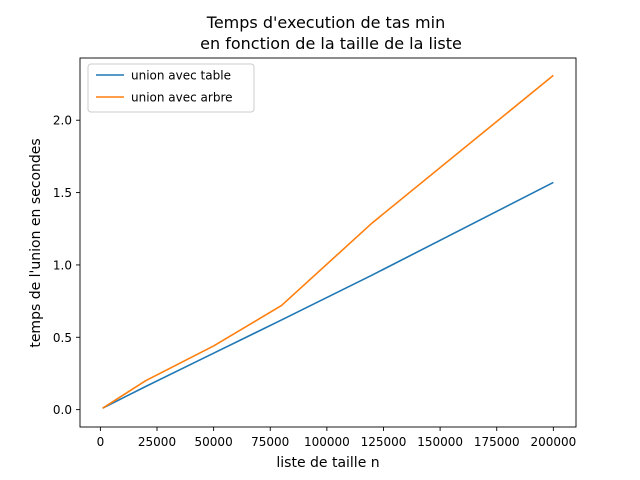 This screenshot has height=480, width=640. I want to click on x-tick-label: 150000, so click(440, 442).